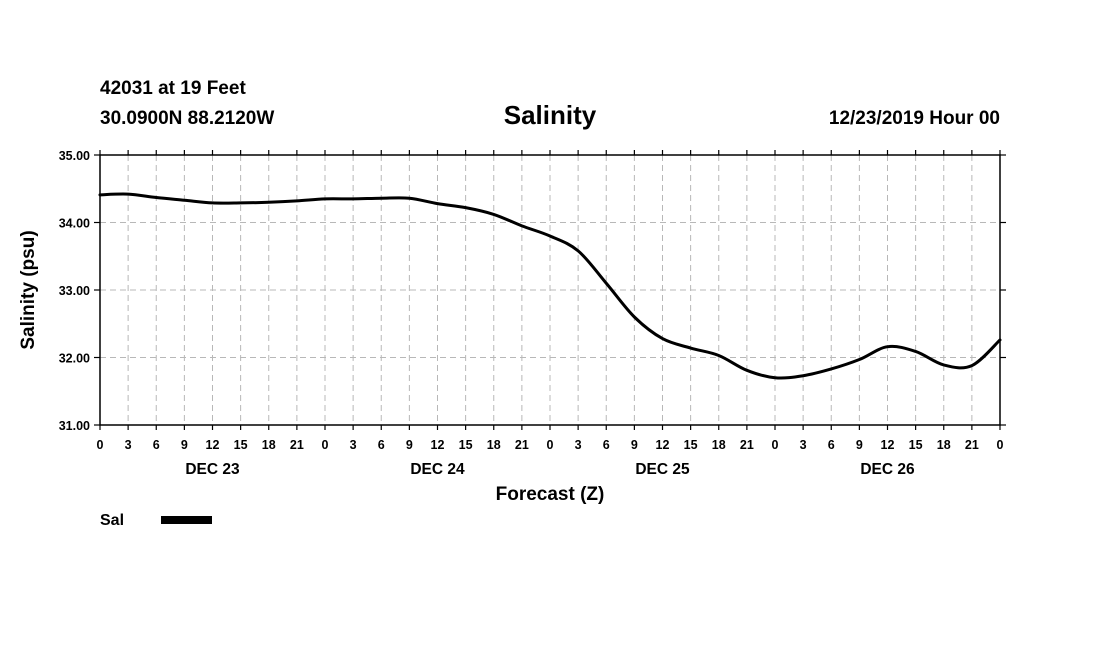 This screenshot has width=1100, height=650. Describe the element at coordinates (550, 115) in the screenshot. I see `chart-title: Salinity` at that location.